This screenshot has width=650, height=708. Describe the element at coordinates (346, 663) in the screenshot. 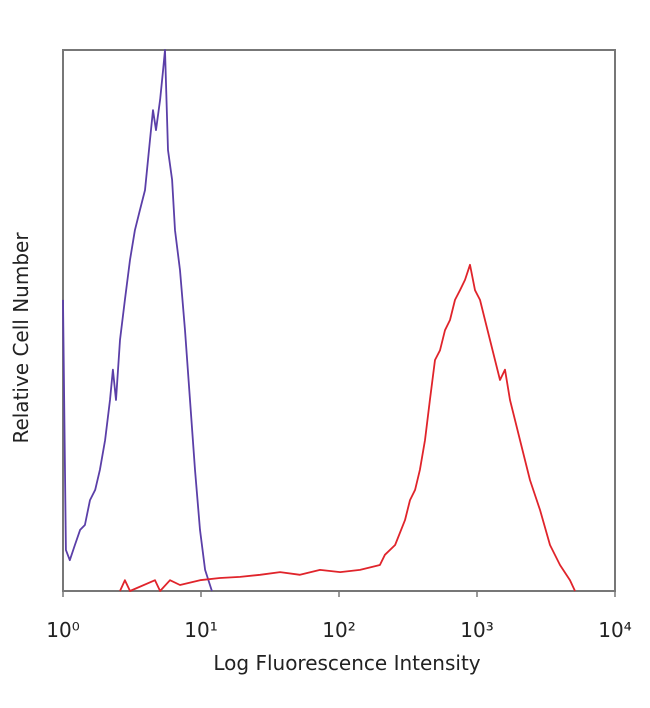

I see `x-axis-label: Log Fluorescence Intensity` at that location.